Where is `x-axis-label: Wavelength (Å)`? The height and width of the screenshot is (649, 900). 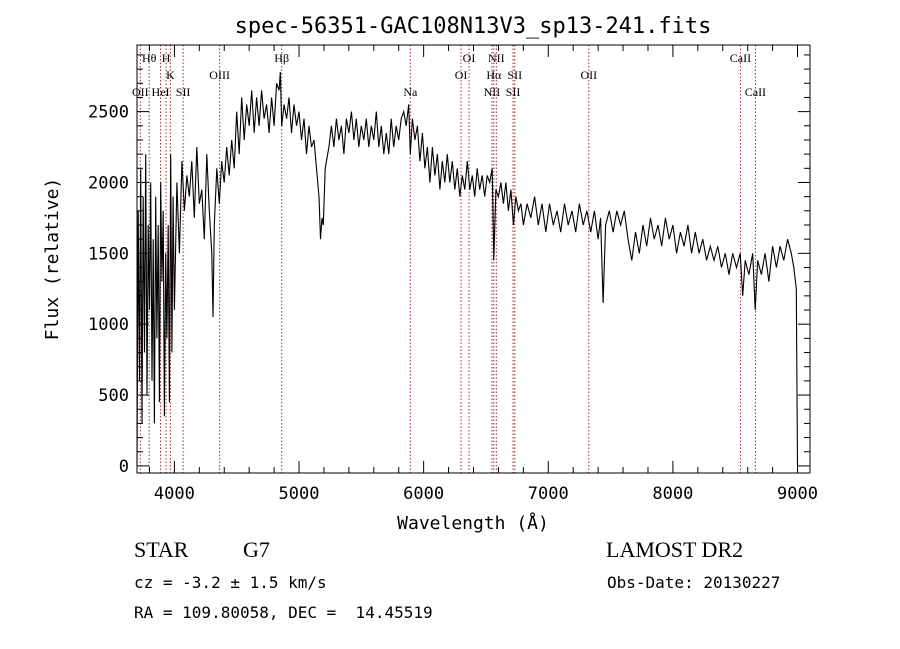 x-axis-label: Wavelength (Å) is located at coordinates (473, 523).